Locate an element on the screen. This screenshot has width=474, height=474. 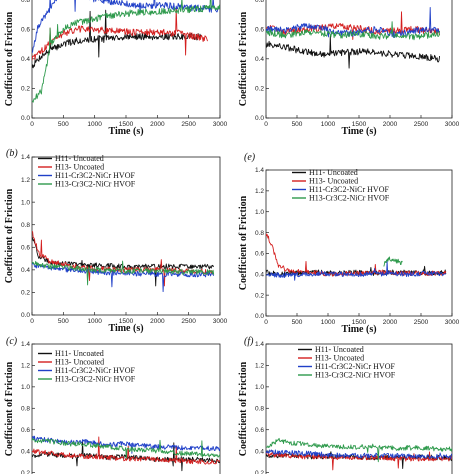
panel-label: (b) is located at coordinates (12, 153).